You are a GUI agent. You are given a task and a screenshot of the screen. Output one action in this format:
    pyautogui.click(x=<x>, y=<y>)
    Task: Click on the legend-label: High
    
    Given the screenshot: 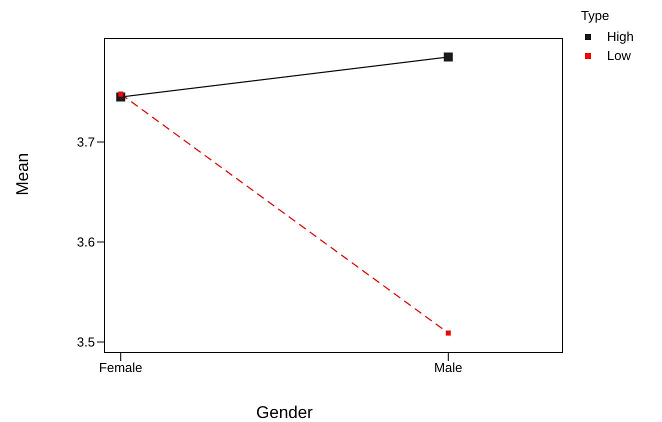 What is the action you would take?
    pyautogui.click(x=620, y=36)
    